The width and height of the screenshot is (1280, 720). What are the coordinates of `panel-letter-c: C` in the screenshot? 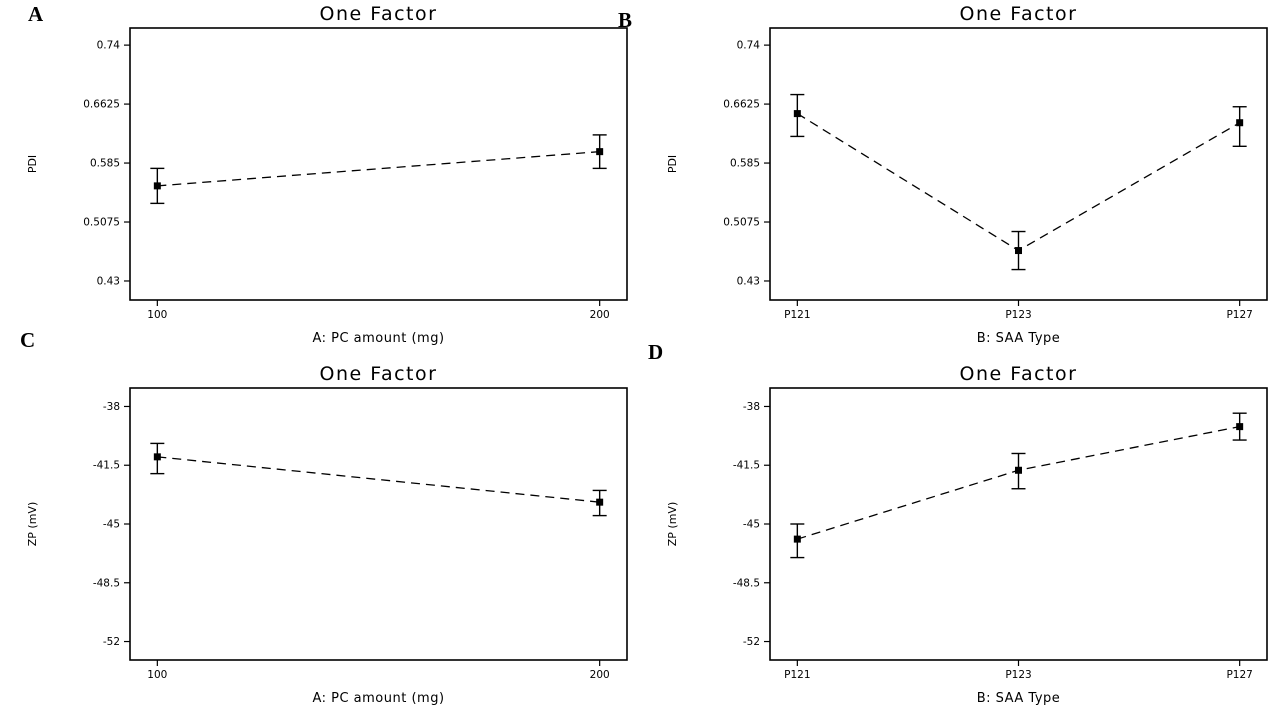 It's located at (28, 340).